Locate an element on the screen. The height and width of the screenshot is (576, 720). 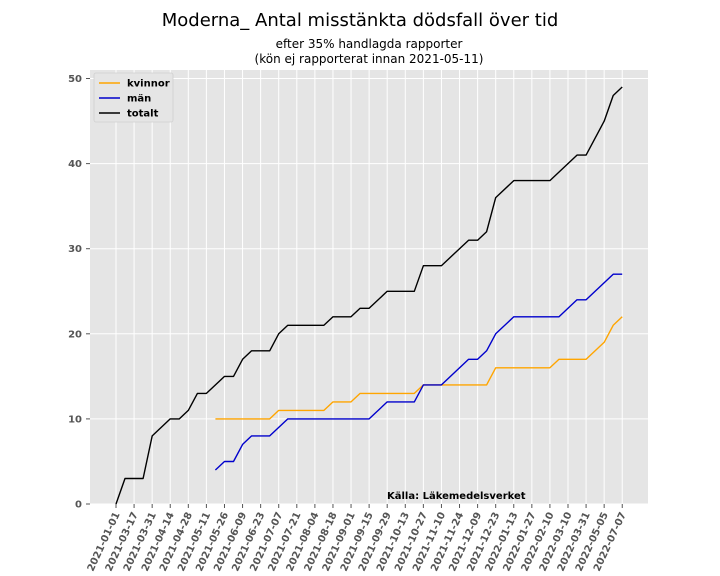
source-annotation: Källa: Läkemedelsverket is located at coordinates (456, 496).